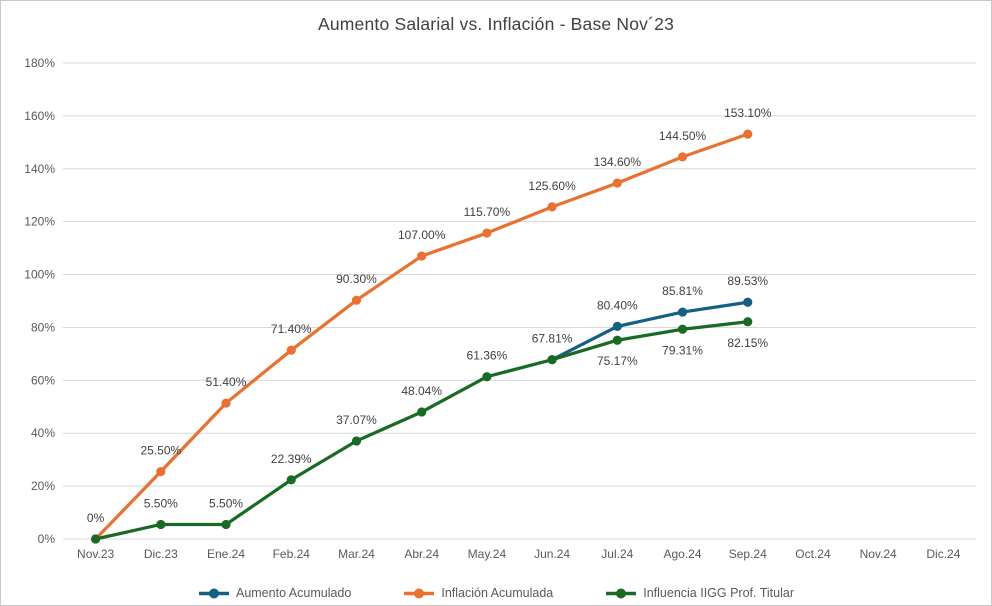  What do you see at coordinates (718, 593) in the screenshot?
I see `legend-item-label: Influencia IIGG Prof. Titular` at bounding box center [718, 593].